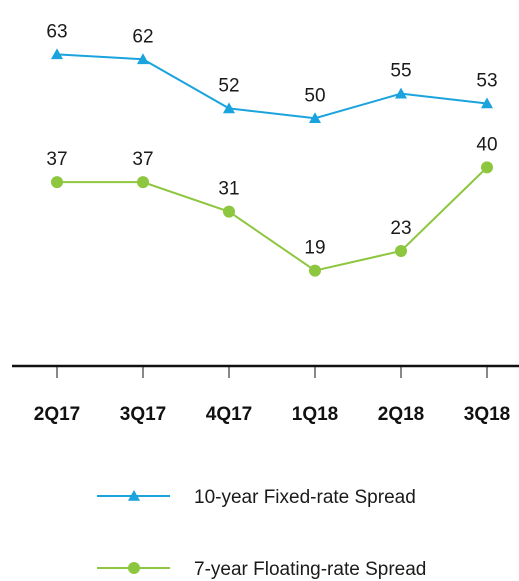  Describe the element at coordinates (228, 189) in the screenshot. I see `data-label: 31` at that location.